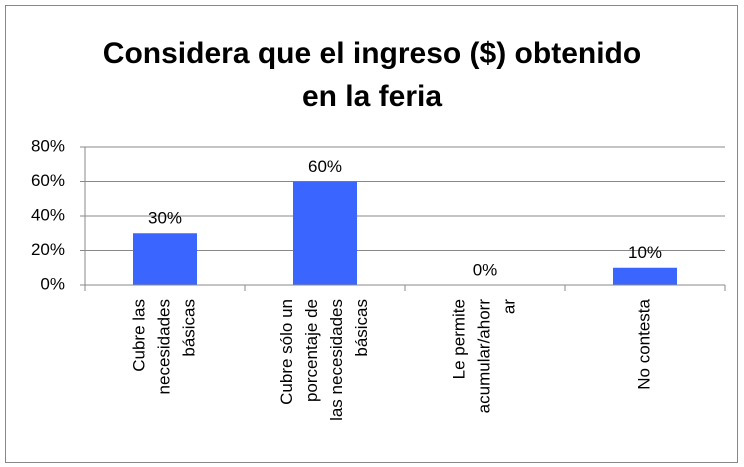 Image resolution: width=744 pixels, height=467 pixels. What do you see at coordinates (52, 283) in the screenshot?
I see `y-tick-label: 0%` at bounding box center [52, 283].